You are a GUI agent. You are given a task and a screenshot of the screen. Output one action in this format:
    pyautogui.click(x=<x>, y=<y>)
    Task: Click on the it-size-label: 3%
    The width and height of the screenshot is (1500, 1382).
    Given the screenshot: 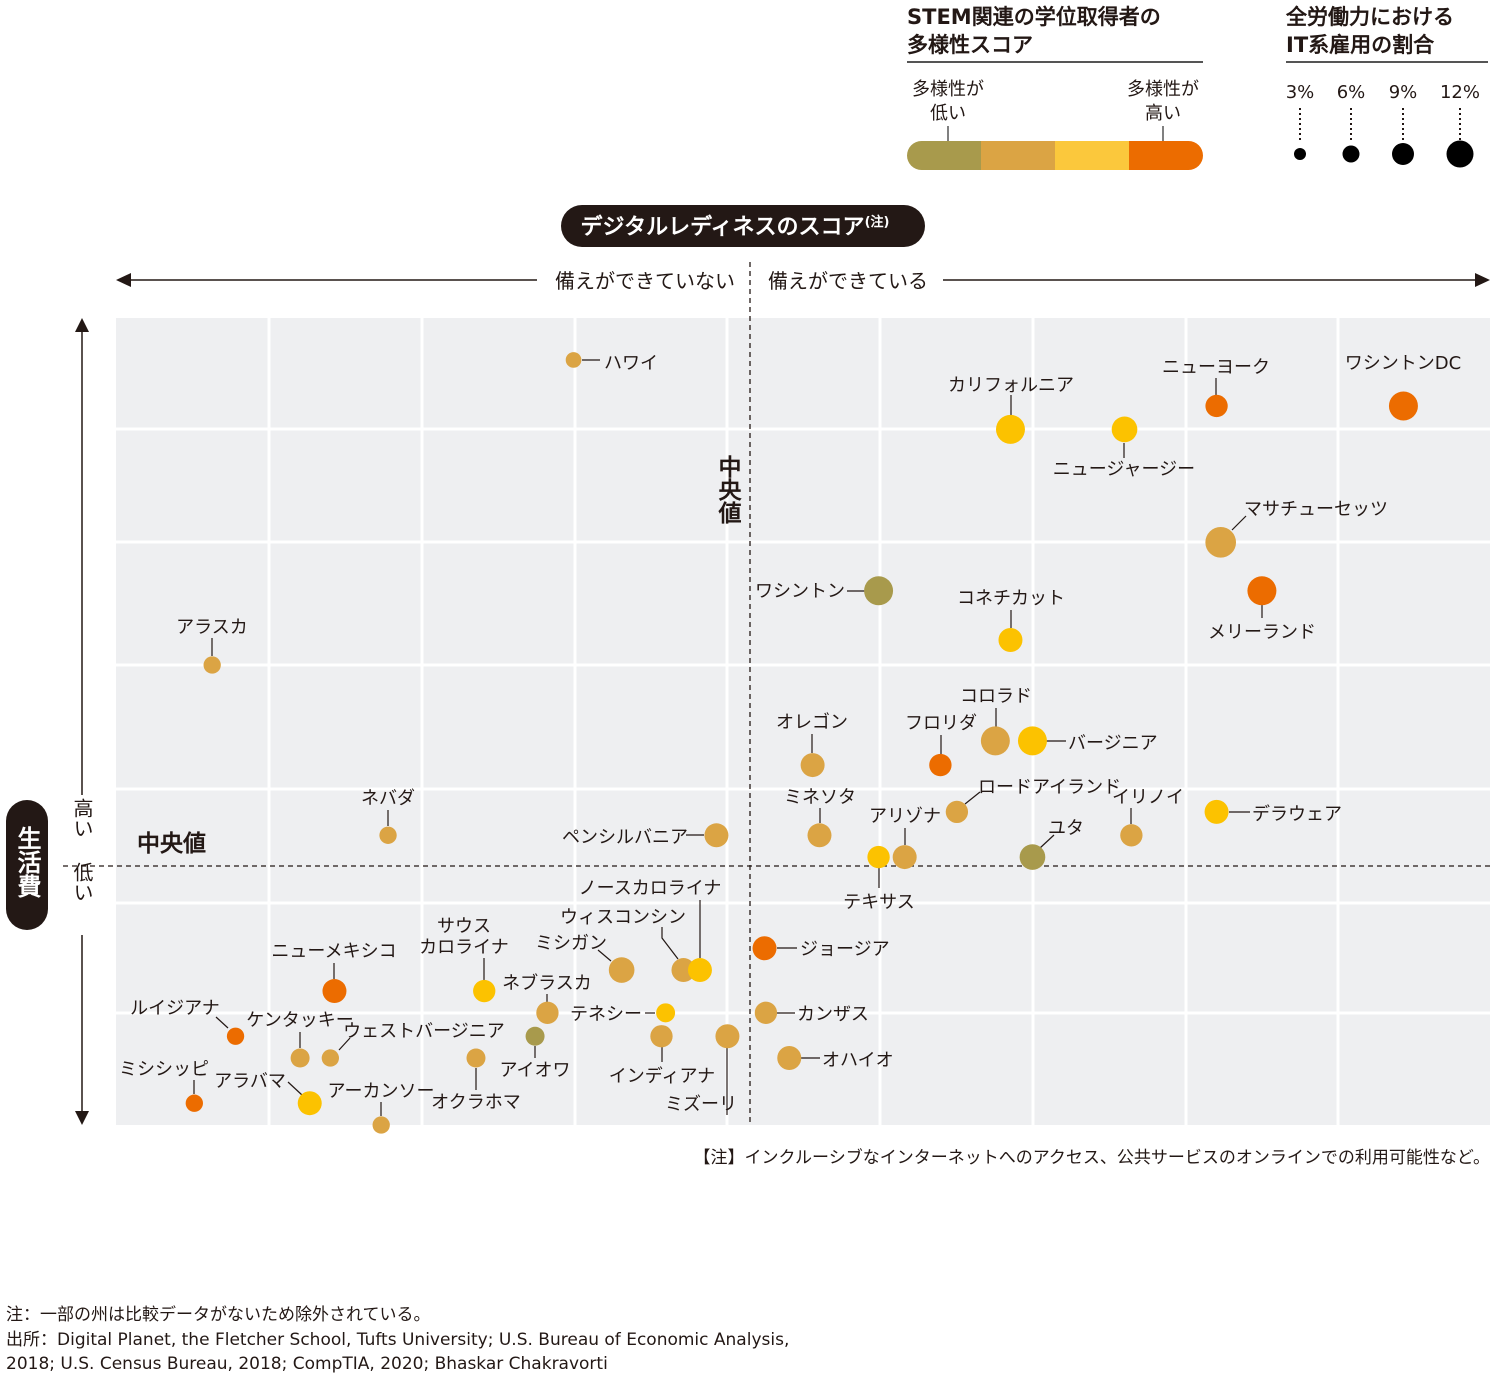 What is the action you would take?
    pyautogui.click(x=1300, y=92)
    